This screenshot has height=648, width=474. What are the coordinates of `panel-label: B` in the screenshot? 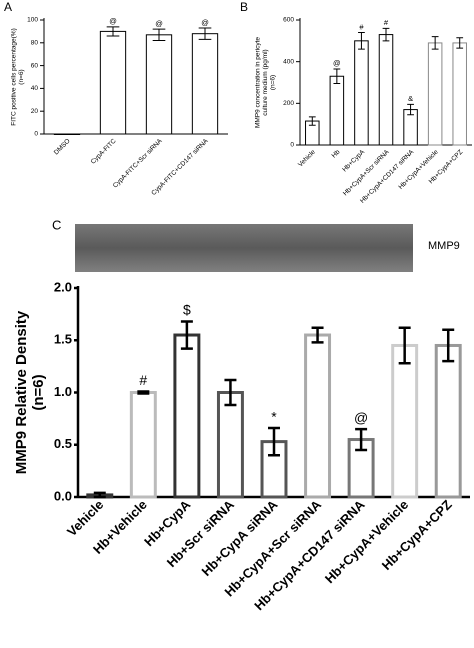 It's located at (244, 7).